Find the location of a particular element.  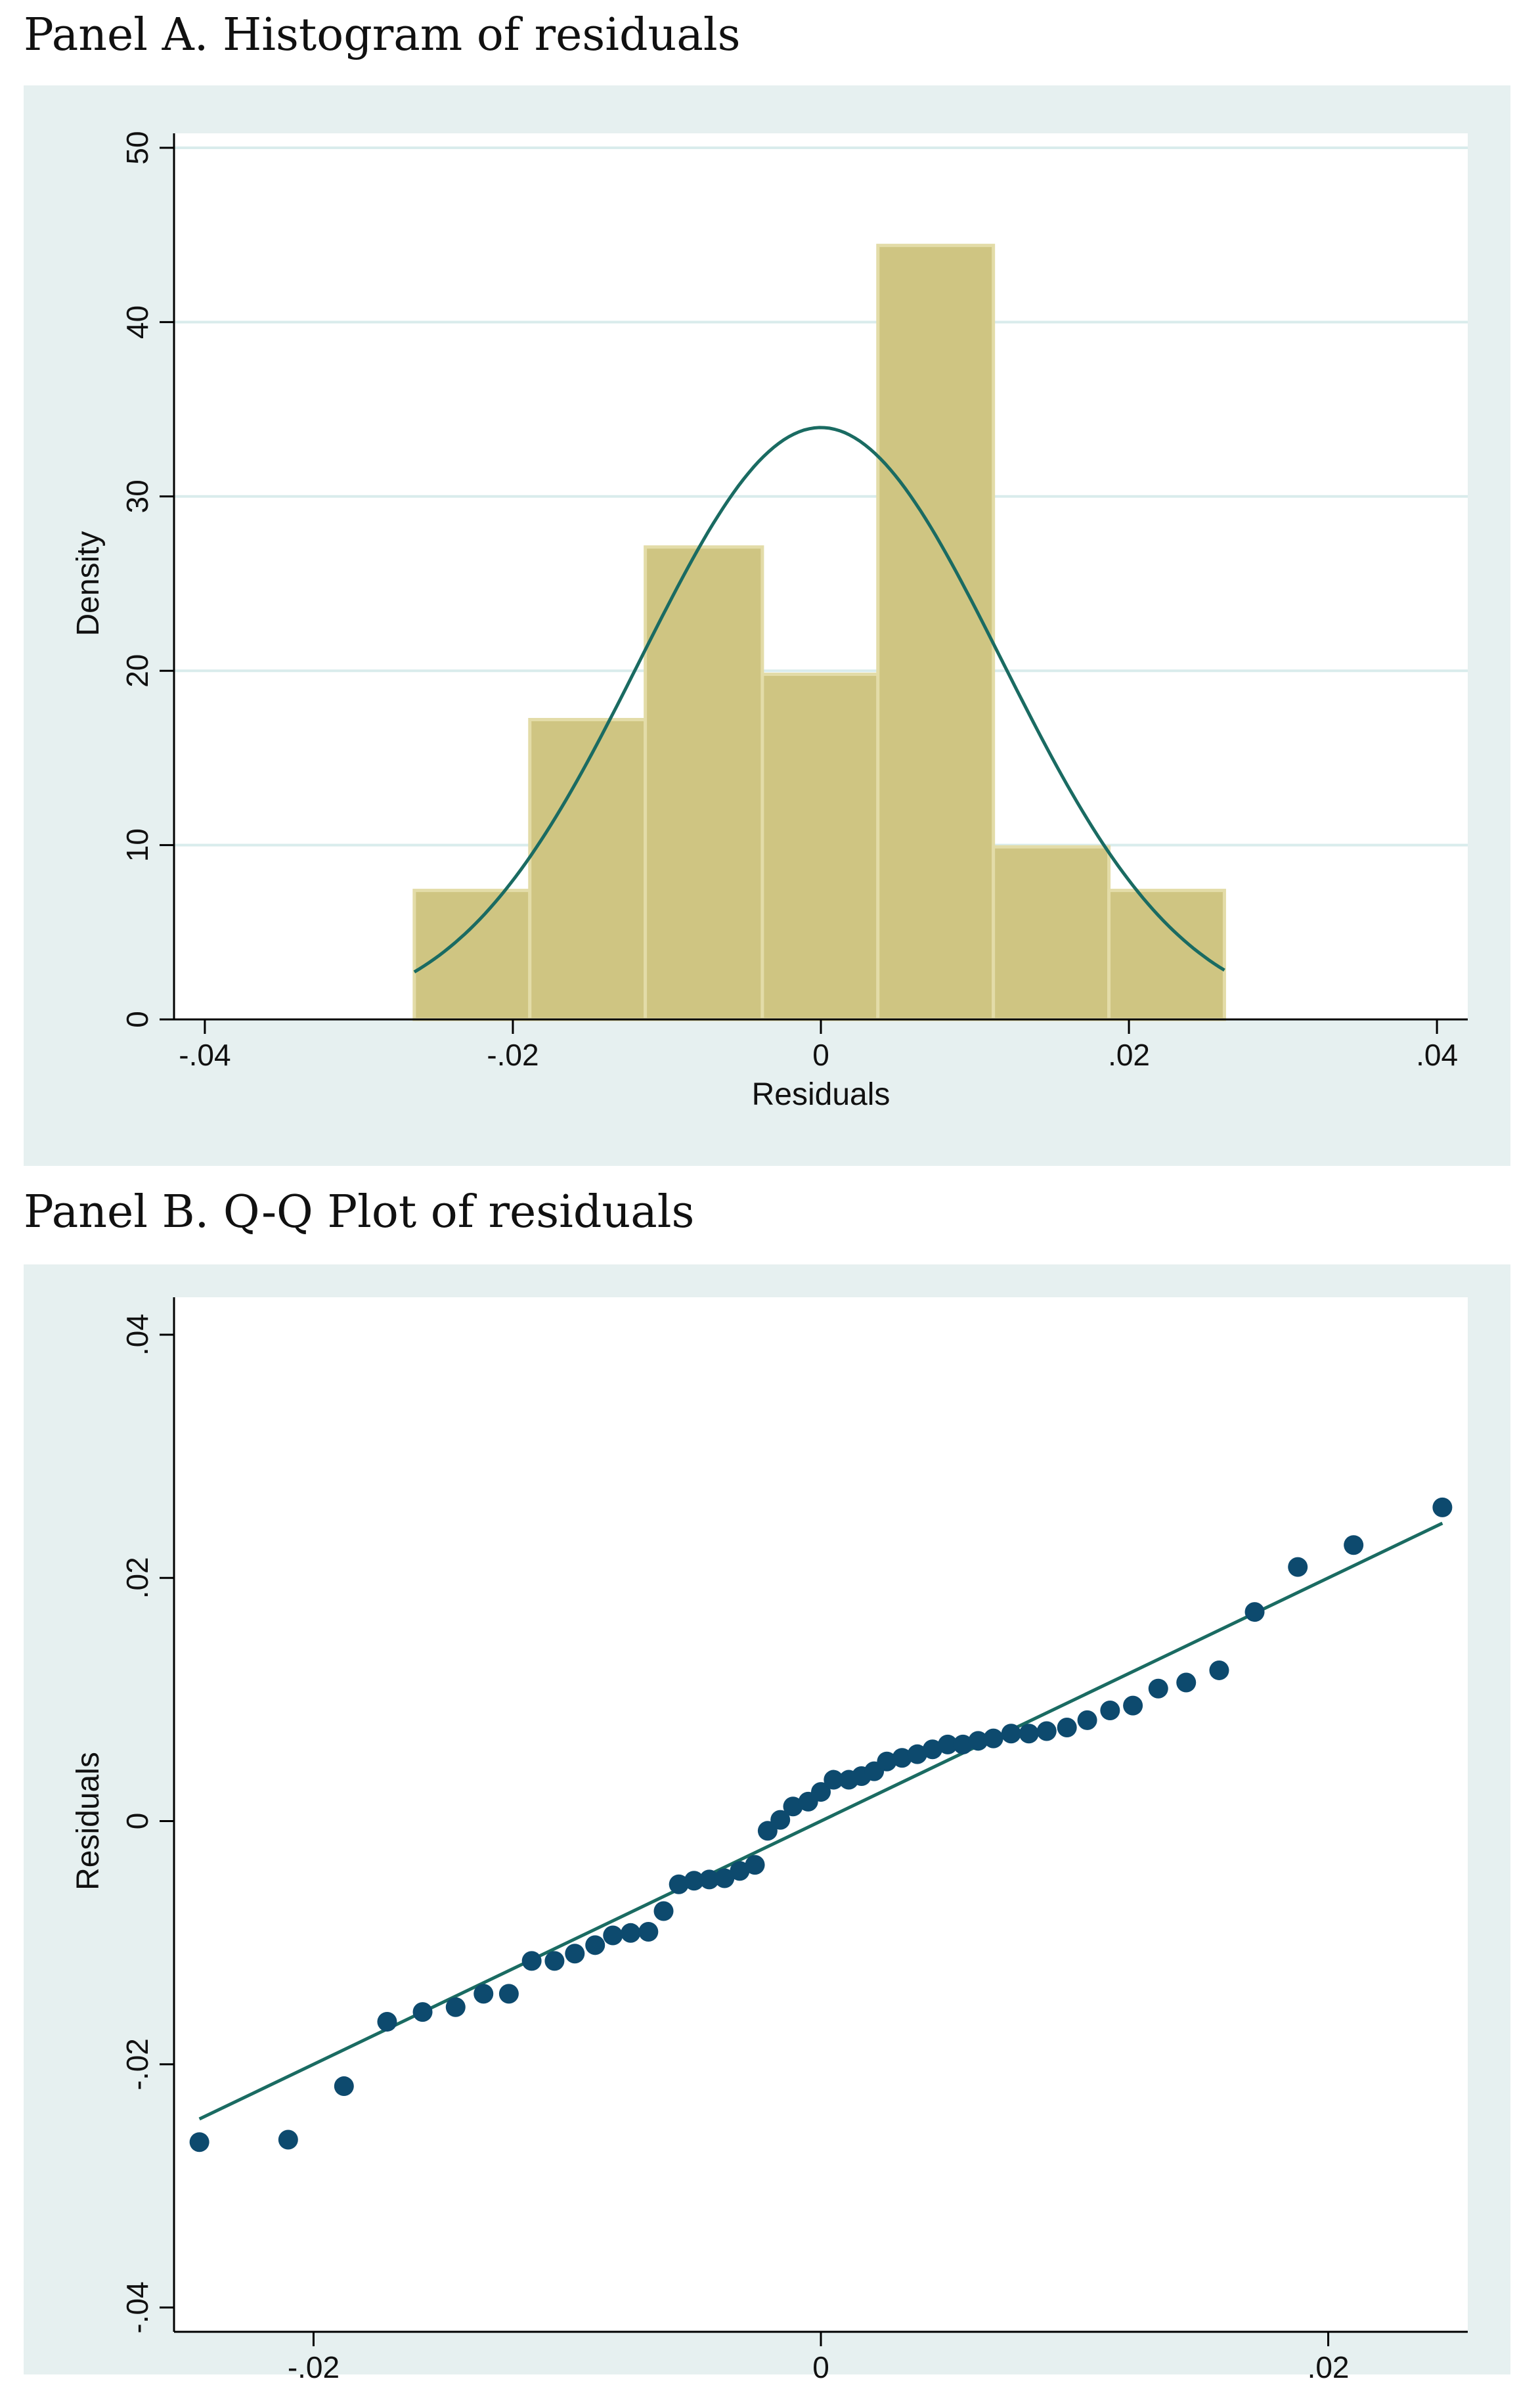

y-tick-label: .04 is located at coordinates (137, 1335).